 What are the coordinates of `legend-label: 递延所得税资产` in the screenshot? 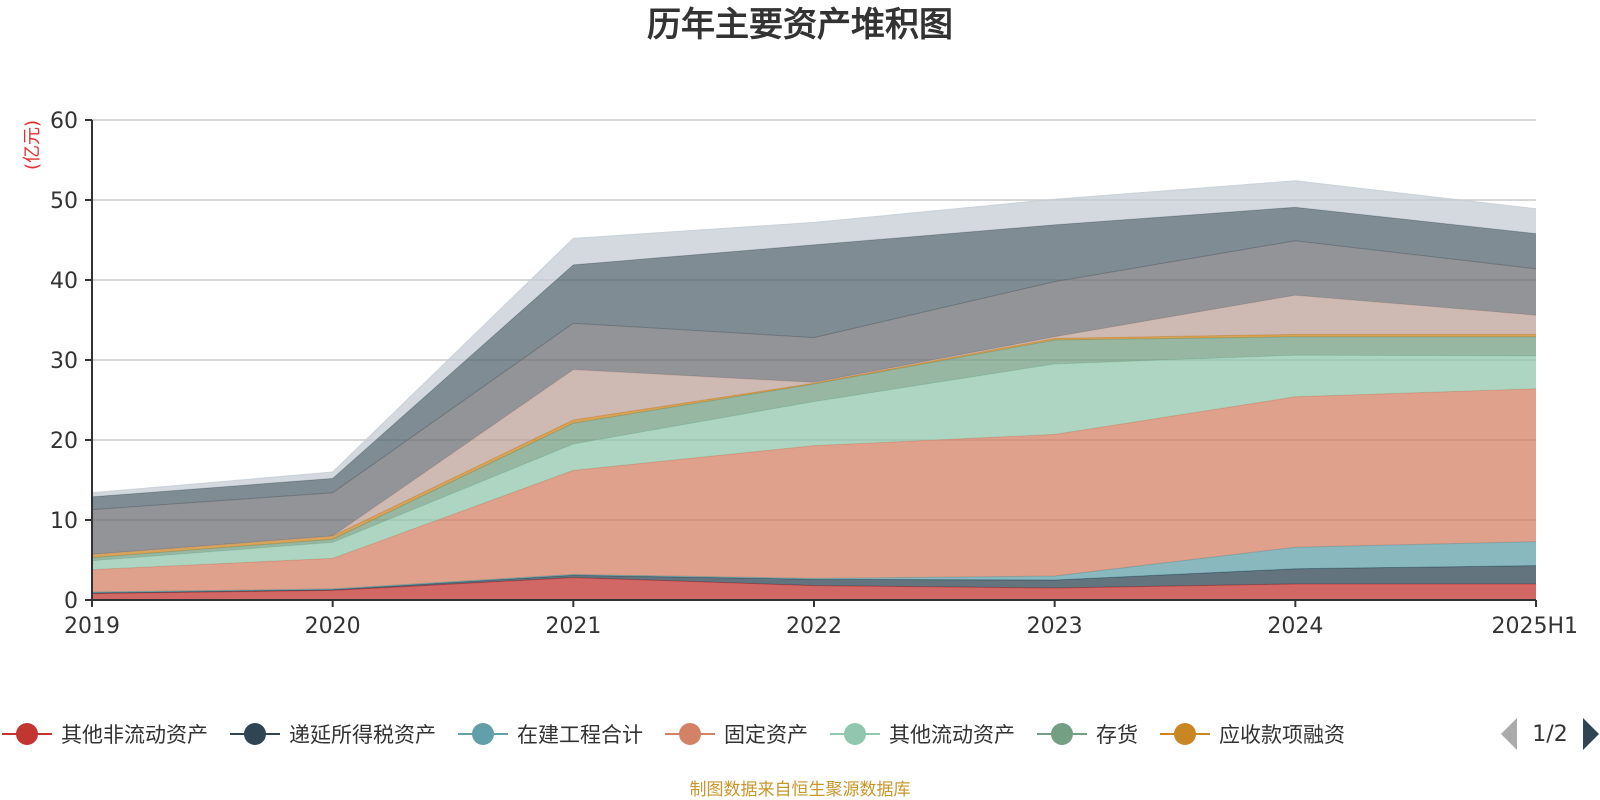 It's located at (362, 735).